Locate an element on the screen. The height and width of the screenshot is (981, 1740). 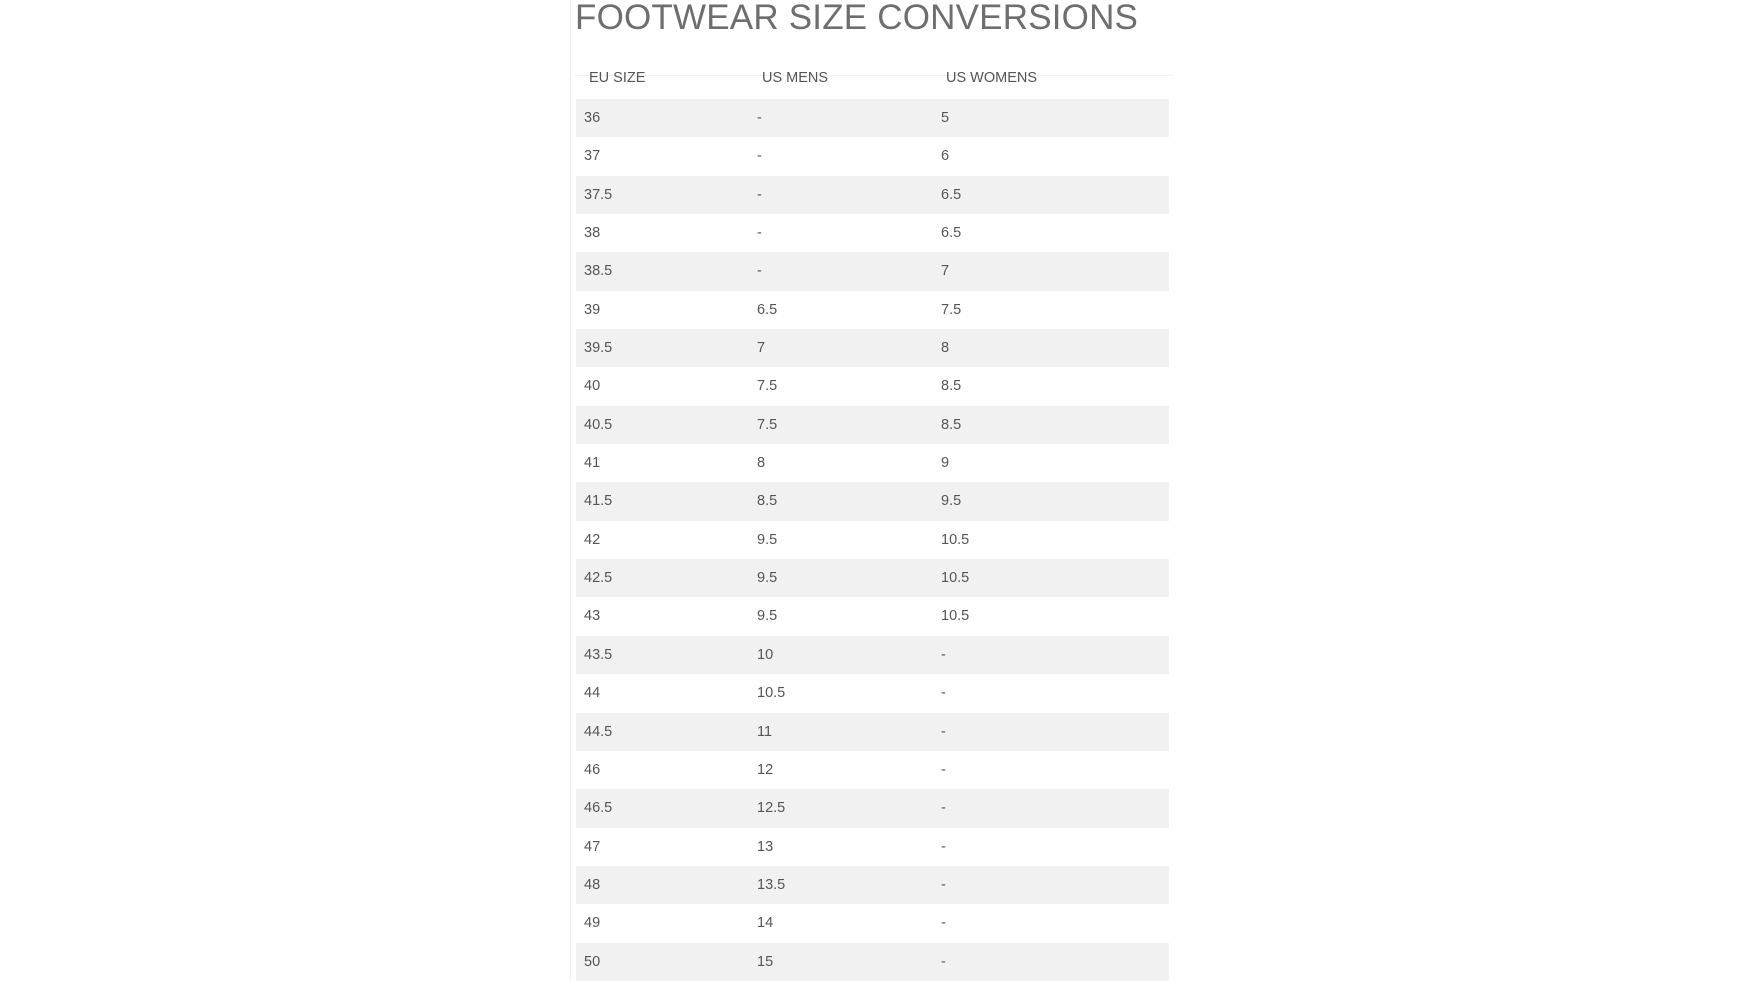
cell-eu-size: 46 is located at coordinates (592, 769).